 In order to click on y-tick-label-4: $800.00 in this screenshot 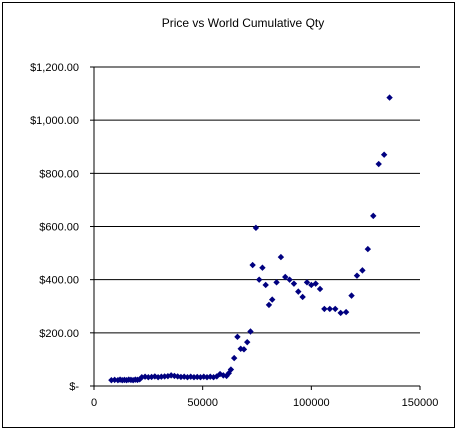, I will do `click(59, 174)`.